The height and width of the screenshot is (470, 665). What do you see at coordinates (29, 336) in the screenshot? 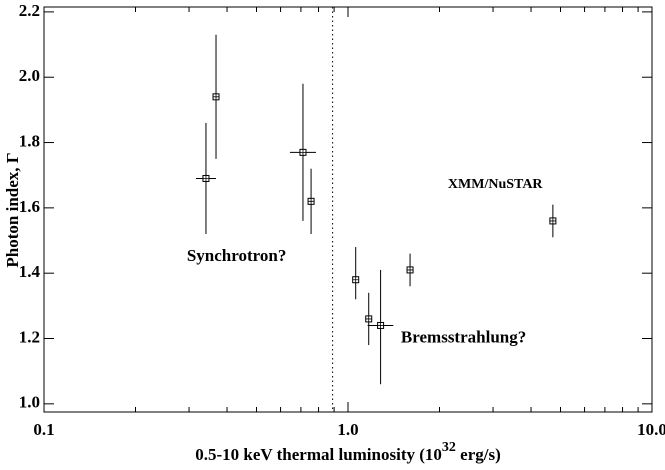
I see `y-tick-label: 1.2` at bounding box center [29, 336].